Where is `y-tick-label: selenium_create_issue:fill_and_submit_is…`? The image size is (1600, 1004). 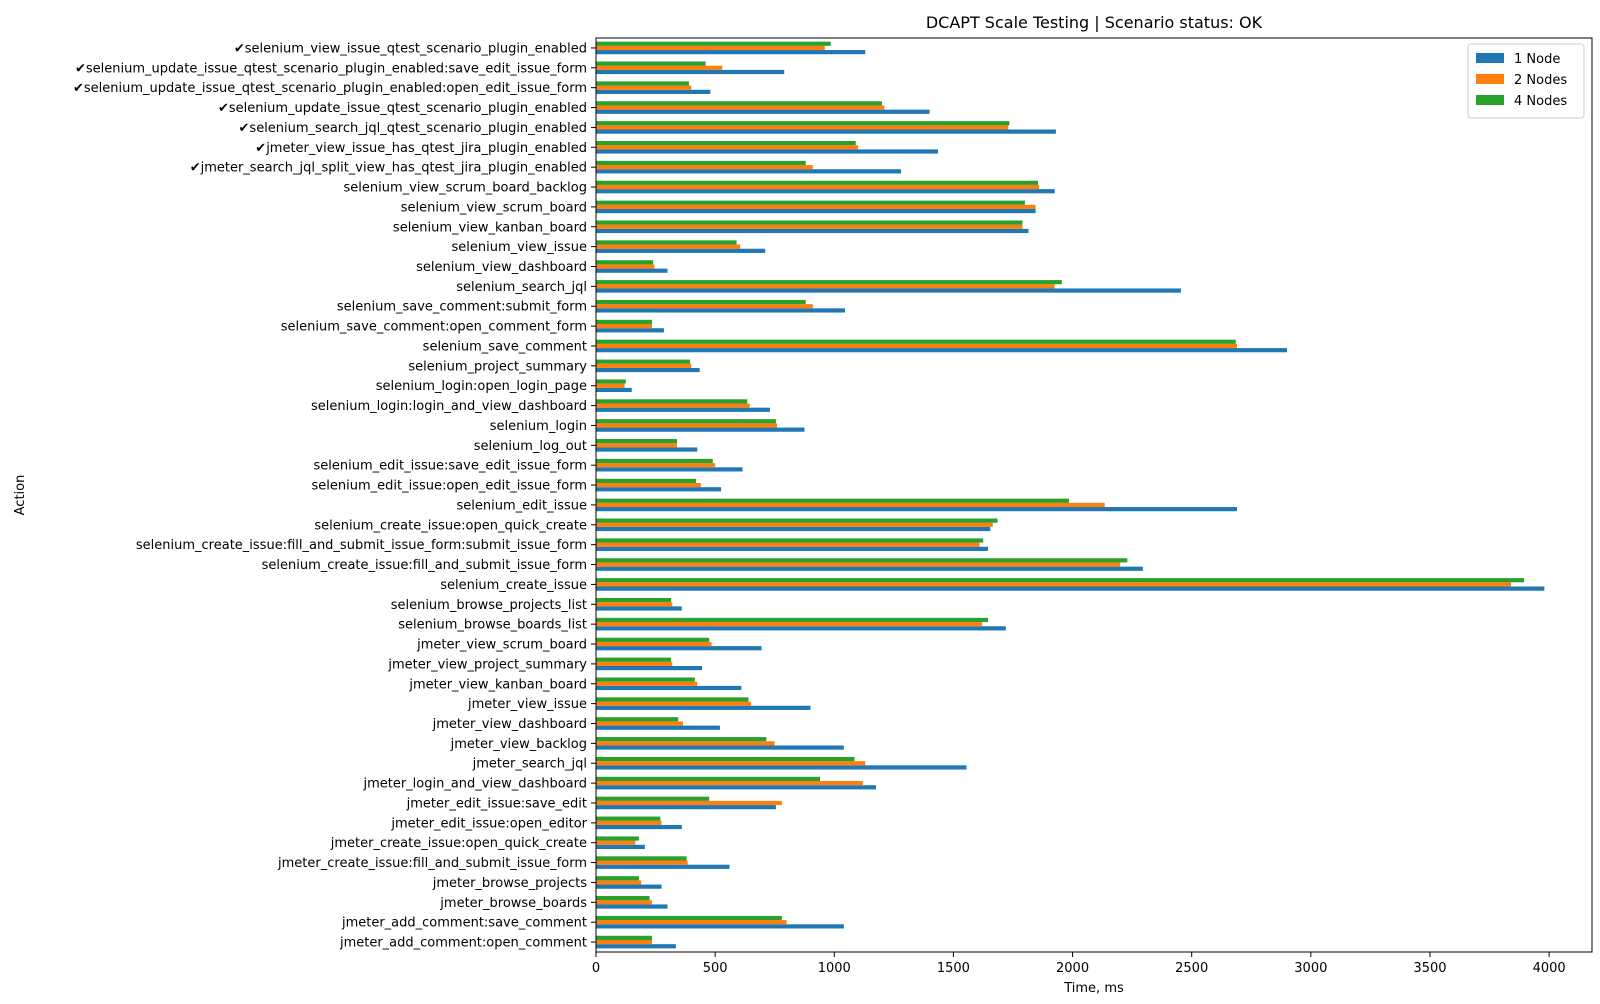
y-tick-label: selenium_create_issue:fill_and_submit_is… is located at coordinates (424, 565).